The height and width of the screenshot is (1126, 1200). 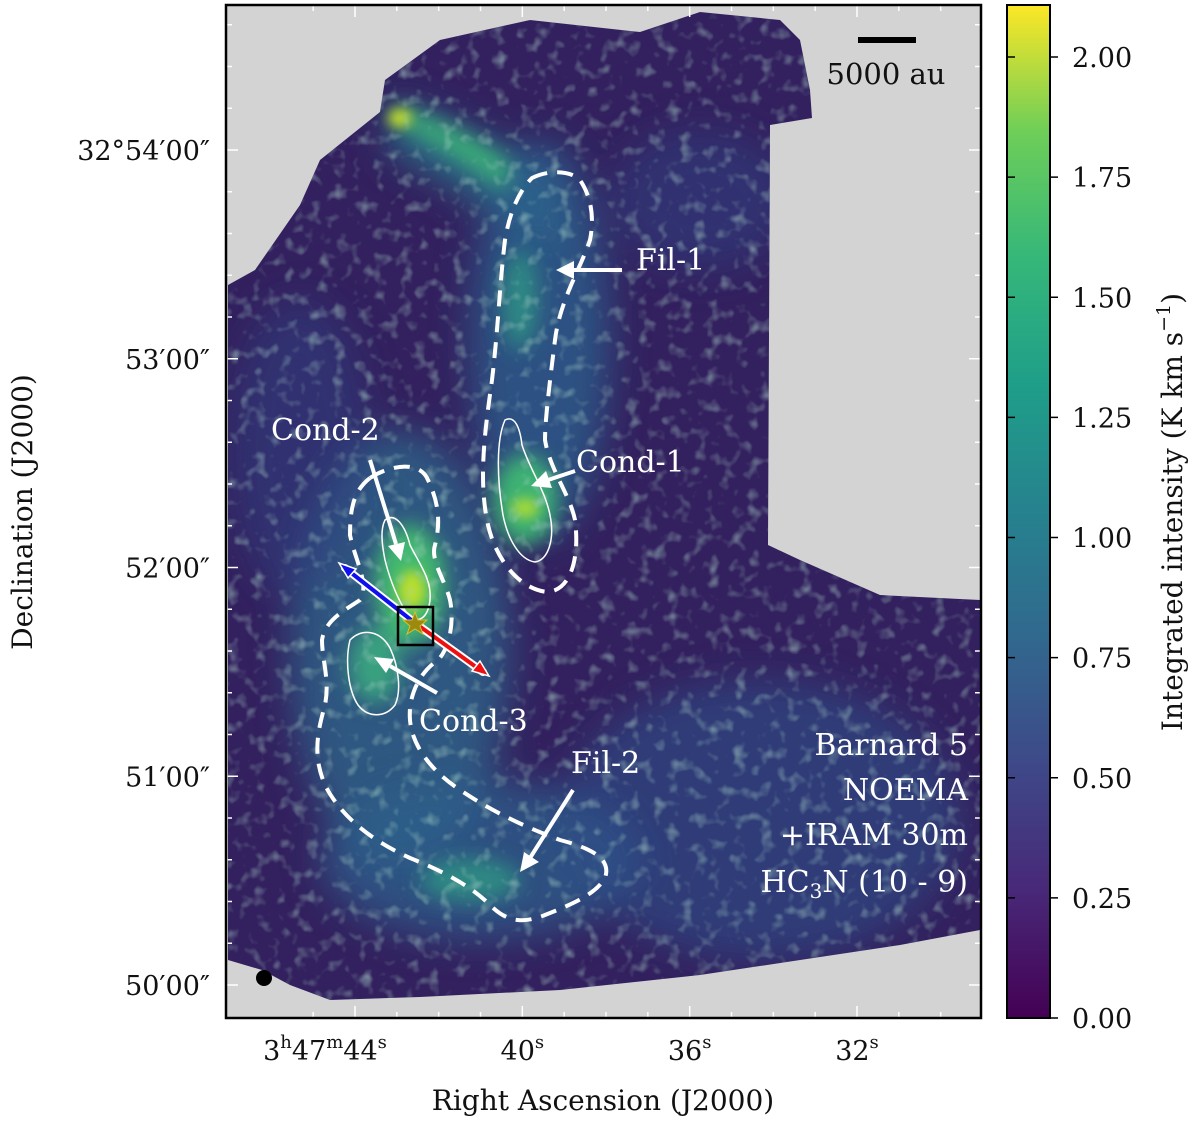 I want to click on beam-ellipse, so click(x=264, y=978).